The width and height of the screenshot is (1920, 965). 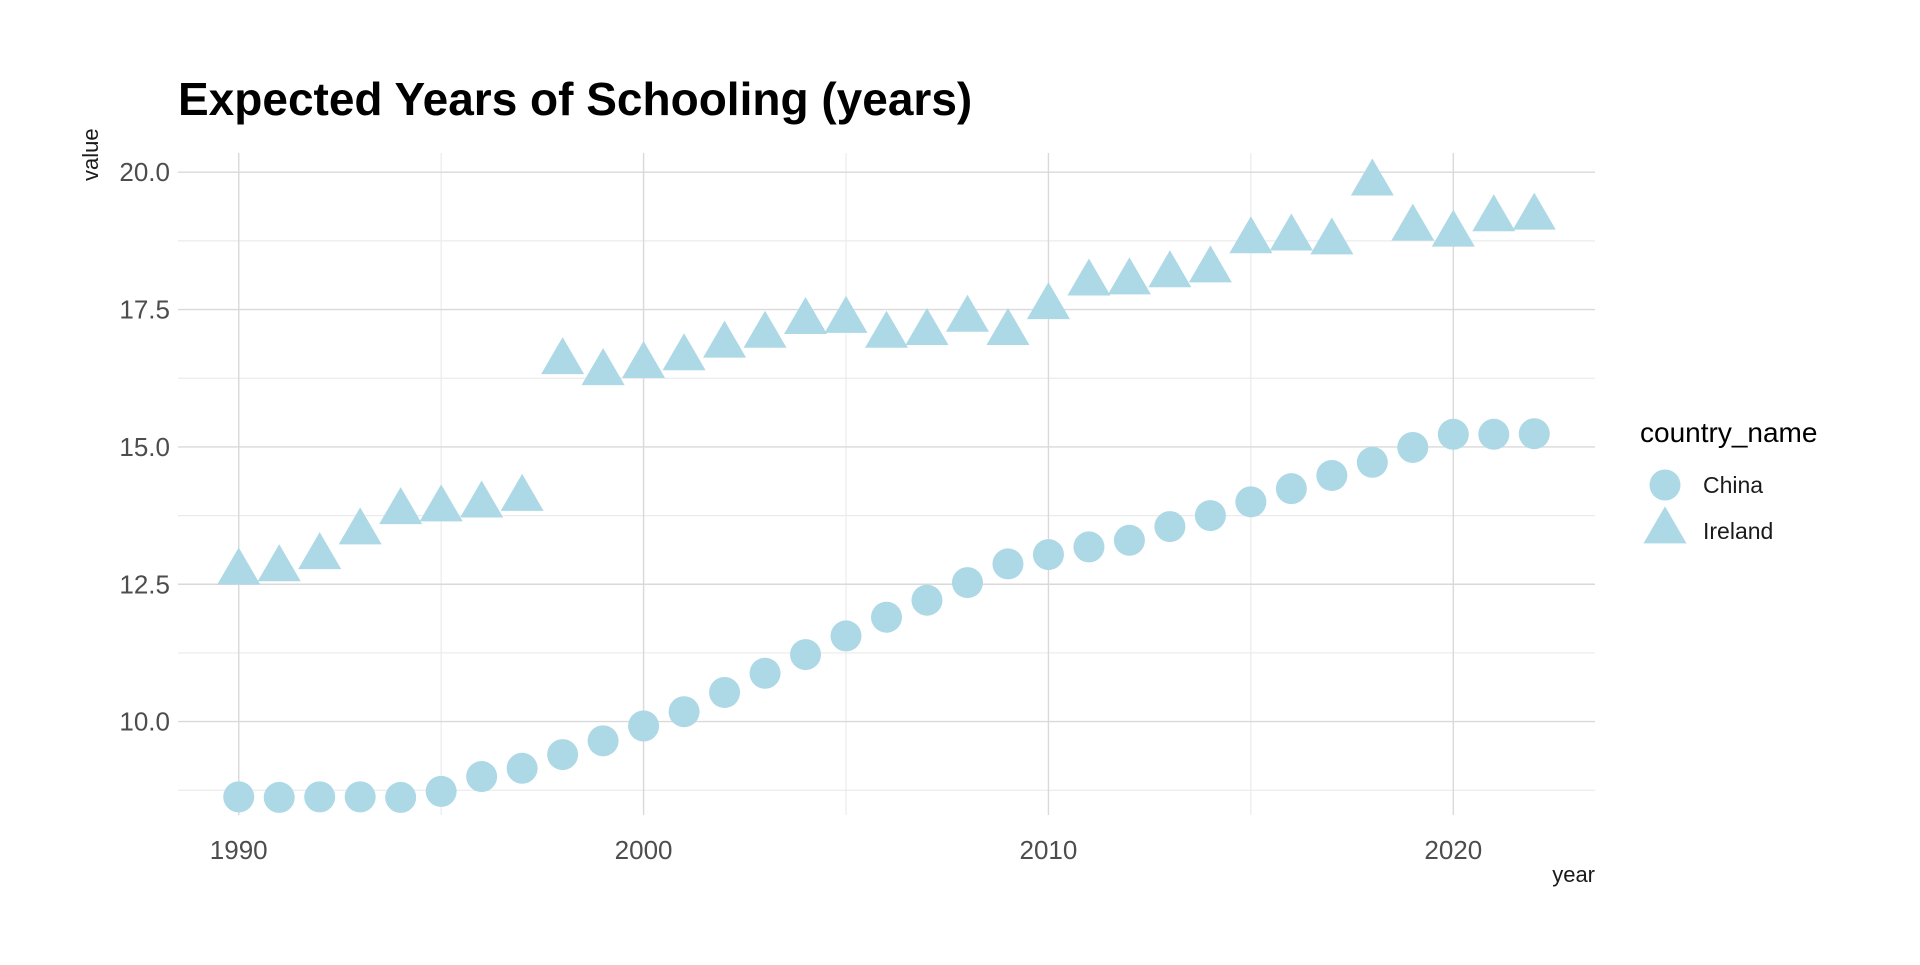 I want to click on x-tick-label: 2000, so click(x=644, y=850).